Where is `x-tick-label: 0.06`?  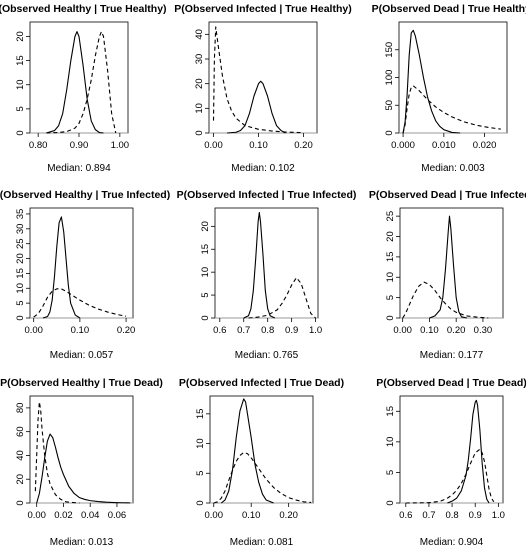 x-tick-label: 0.06 is located at coordinates (117, 515).